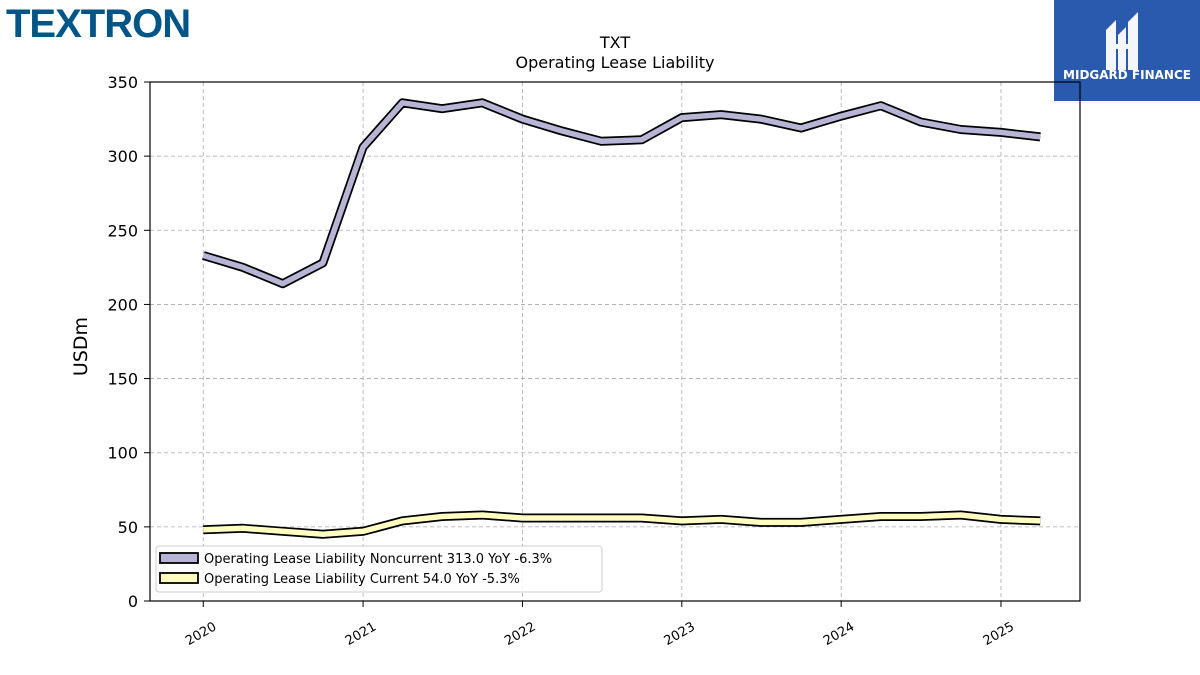  What do you see at coordinates (122, 156) in the screenshot?
I see `y-tick-label: 300` at bounding box center [122, 156].